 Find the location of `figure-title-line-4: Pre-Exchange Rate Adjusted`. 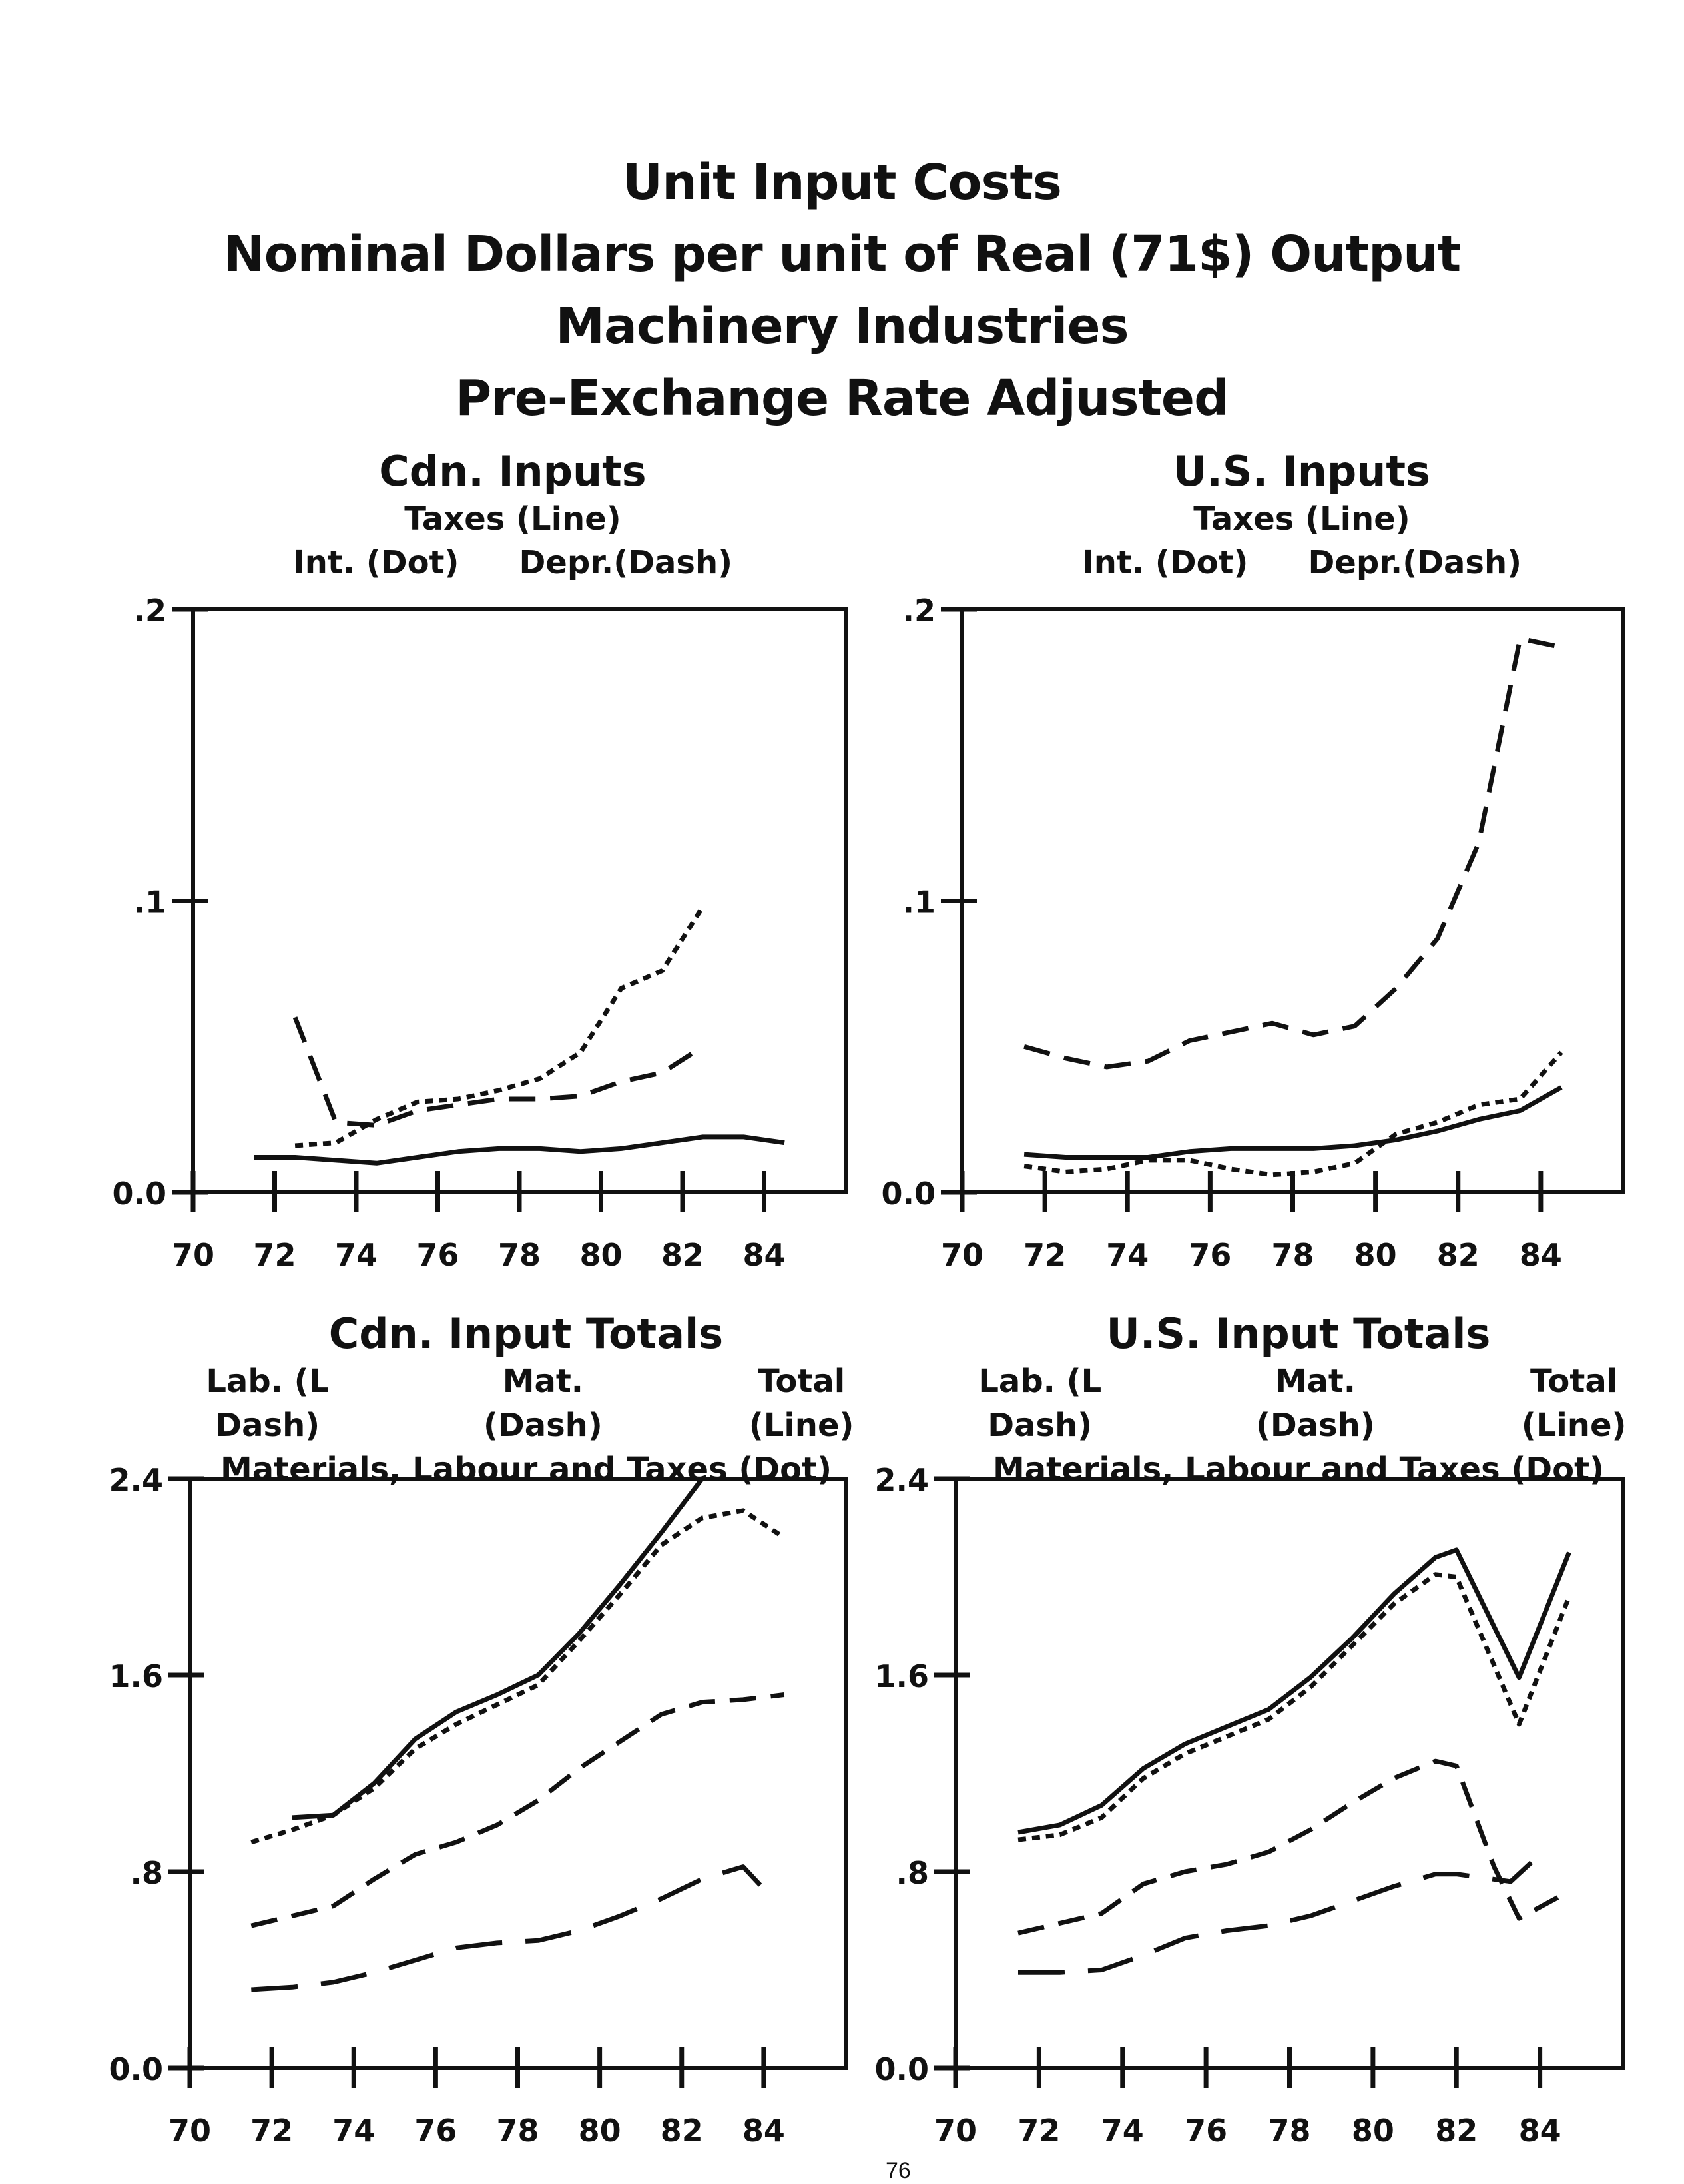

figure-title-line-4: Pre-Exchange Rate Adjusted is located at coordinates (842, 398).